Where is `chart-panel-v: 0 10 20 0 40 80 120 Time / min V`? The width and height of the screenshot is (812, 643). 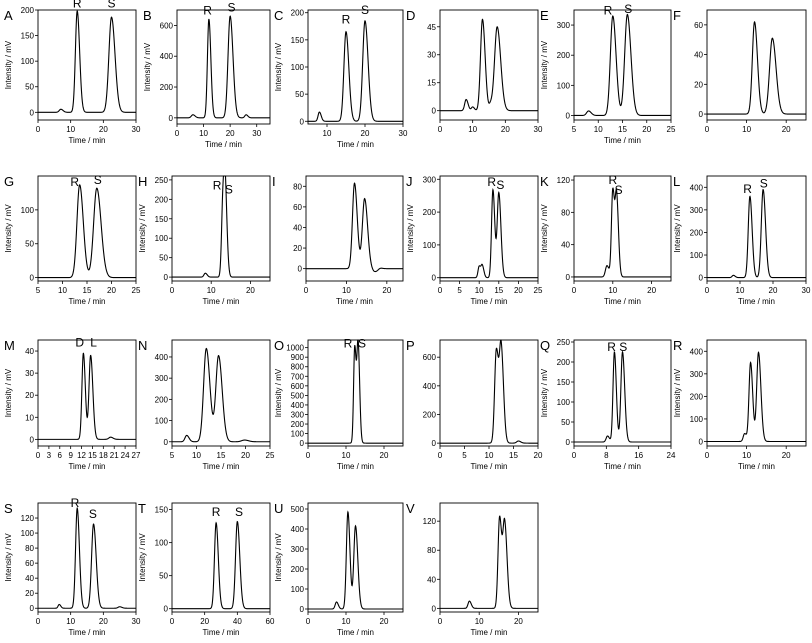
chart-panel-v: 0 10 20 0 40 80 120 Time / min V is located at coordinates (472, 569).